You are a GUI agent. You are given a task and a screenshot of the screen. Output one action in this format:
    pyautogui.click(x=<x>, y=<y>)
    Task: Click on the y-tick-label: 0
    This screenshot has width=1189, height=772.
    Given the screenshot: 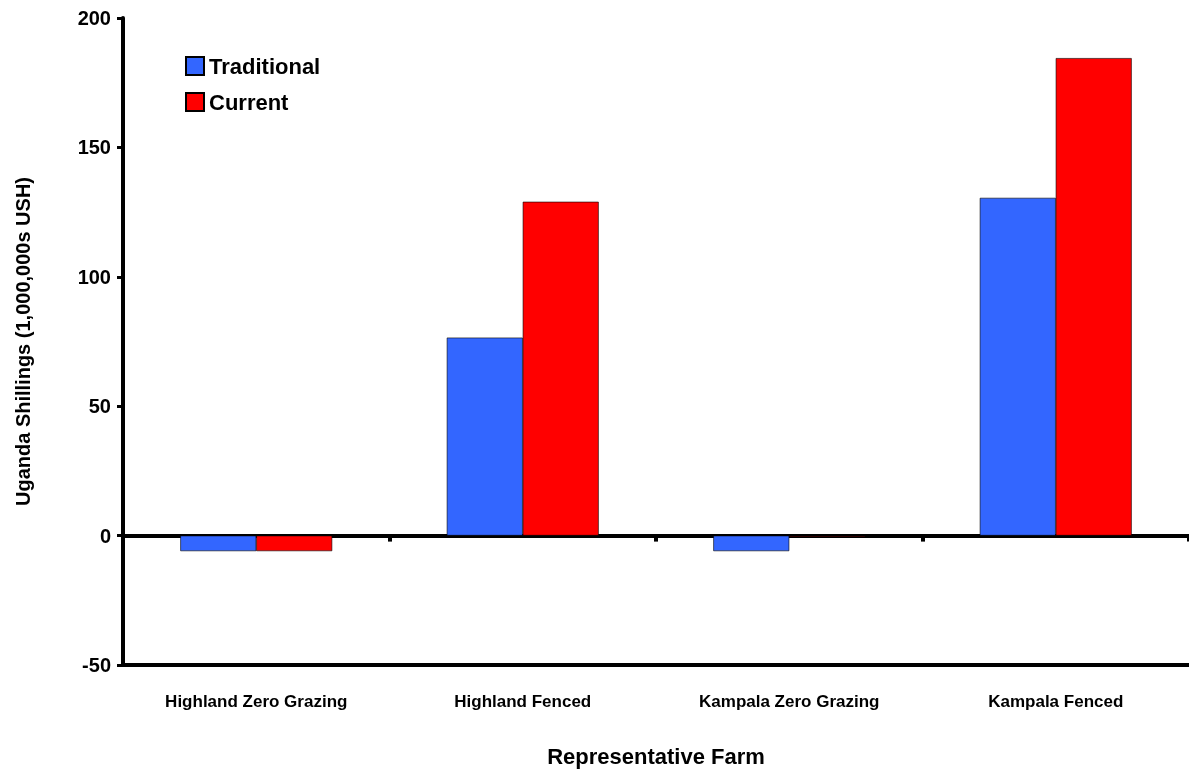 What is the action you would take?
    pyautogui.click(x=105, y=535)
    